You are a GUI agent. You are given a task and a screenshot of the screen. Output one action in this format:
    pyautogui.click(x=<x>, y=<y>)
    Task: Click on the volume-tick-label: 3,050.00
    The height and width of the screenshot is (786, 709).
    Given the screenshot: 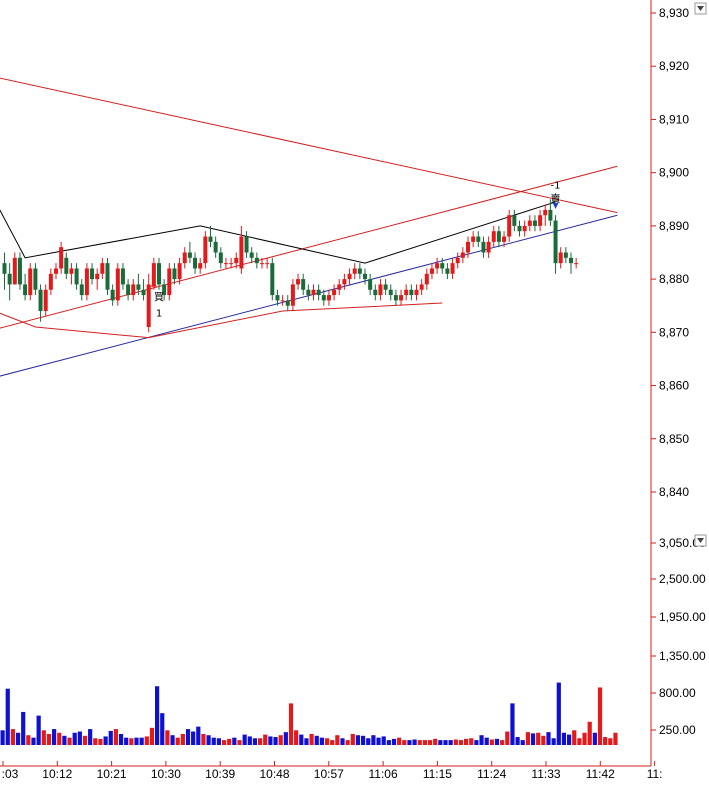 What is the action you would take?
    pyautogui.click(x=682, y=543)
    